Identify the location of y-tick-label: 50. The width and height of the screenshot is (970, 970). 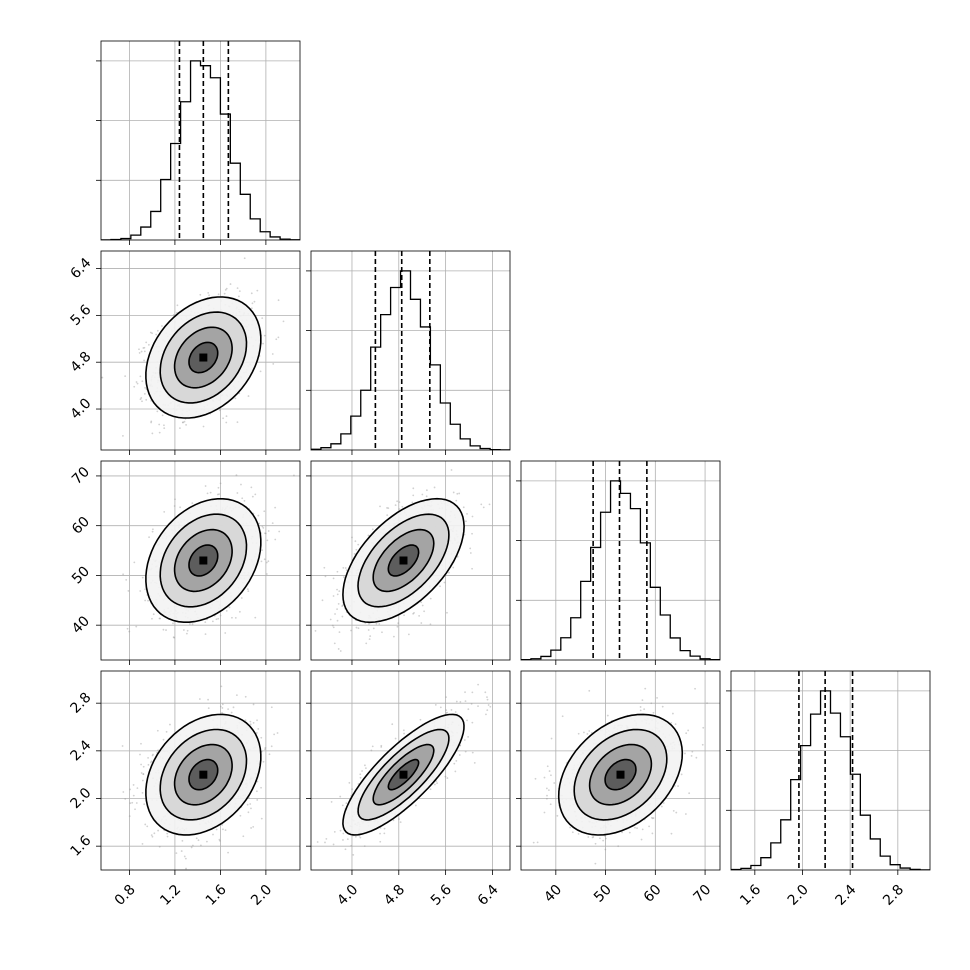
(81, 575).